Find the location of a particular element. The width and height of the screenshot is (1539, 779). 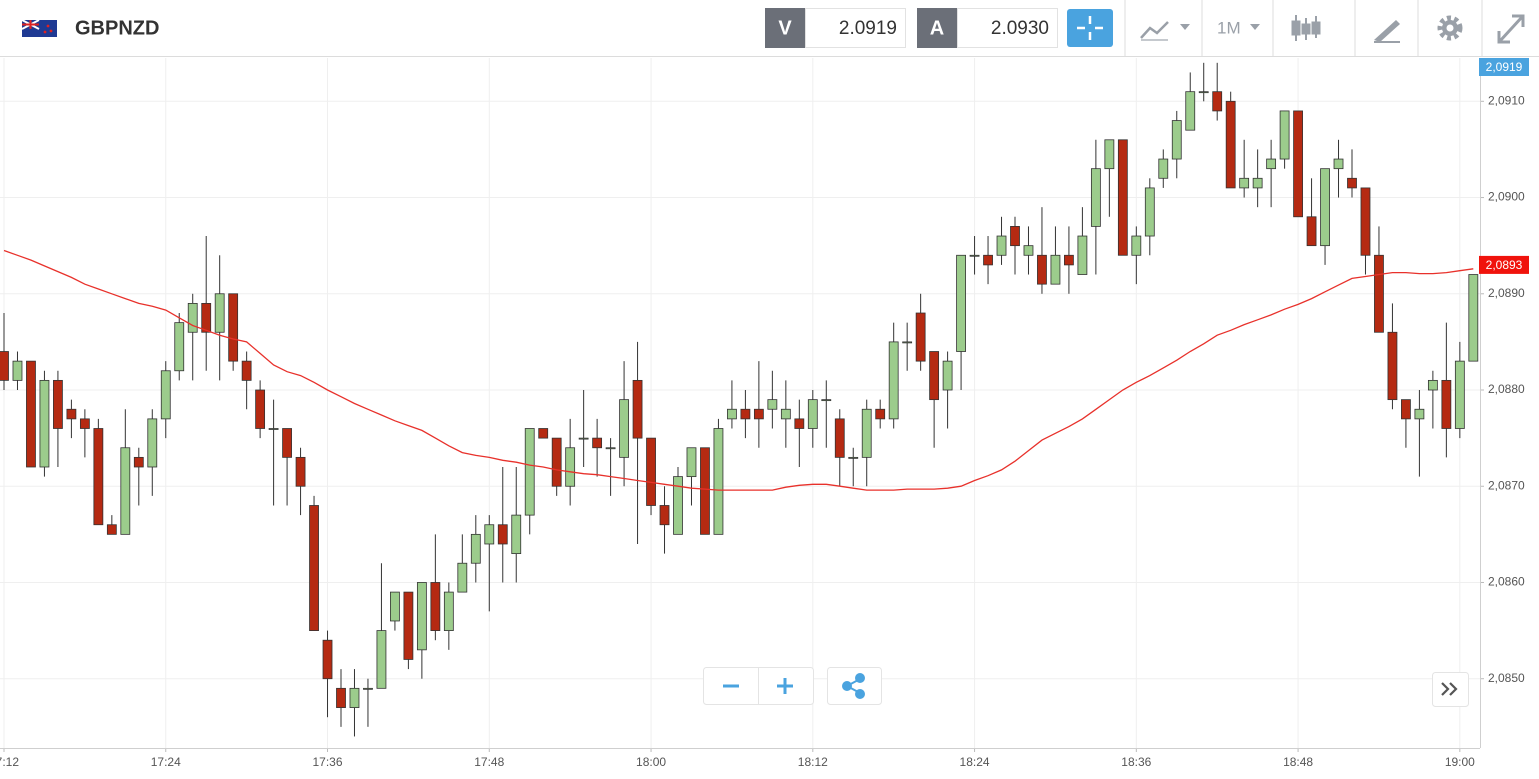

x-tick-label: 18:36 is located at coordinates (1136, 762).